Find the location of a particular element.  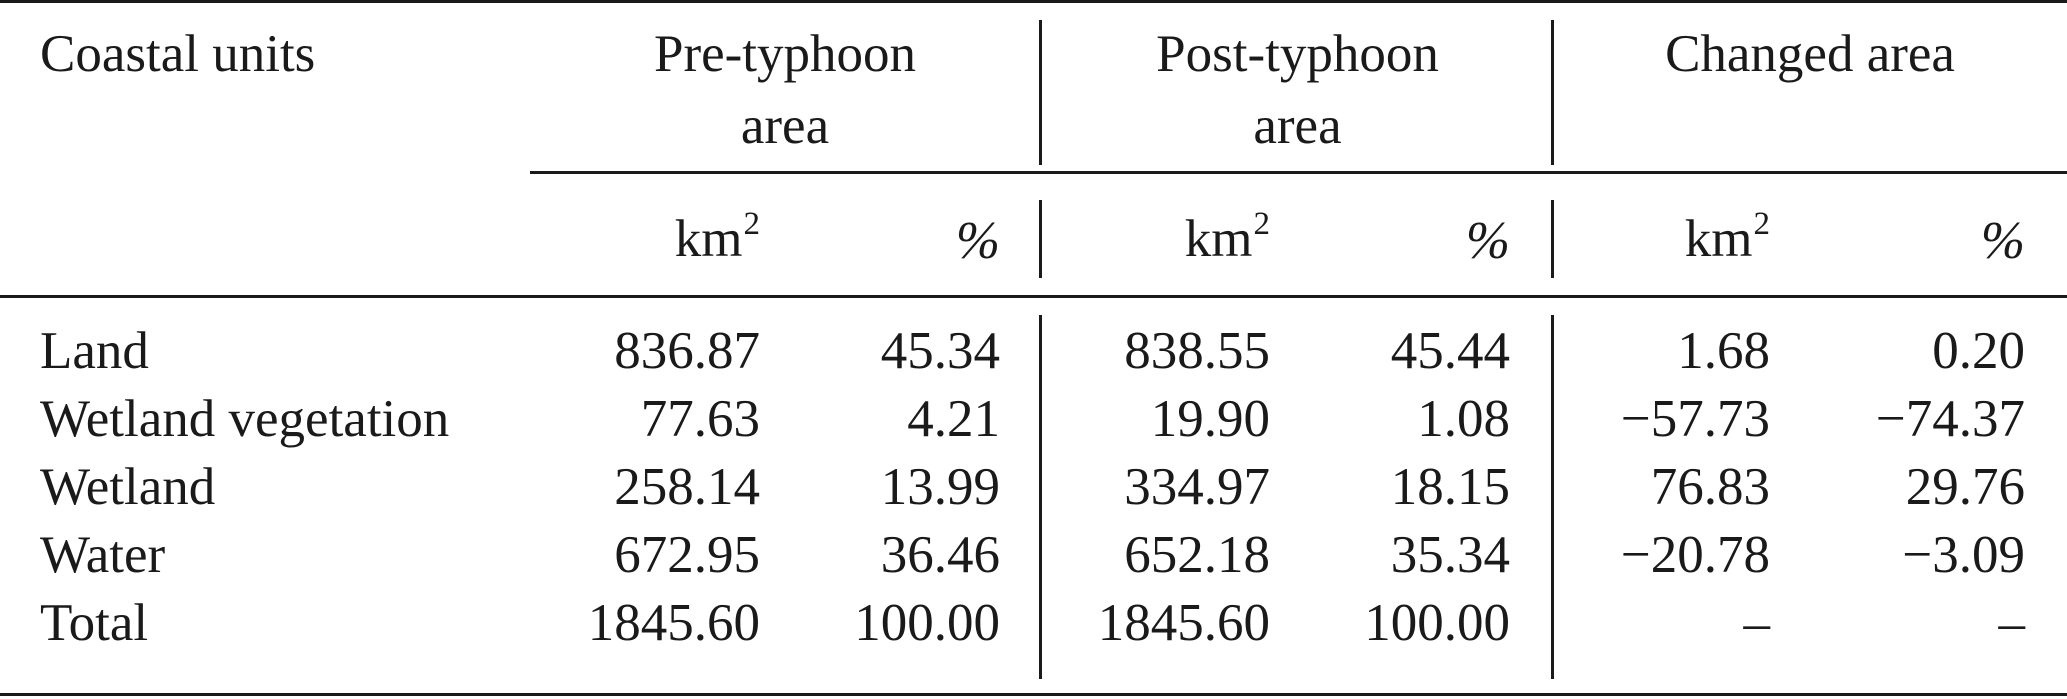

header-pre-typhoon-line1: Pre-typhoon is located at coordinates (785, 54).